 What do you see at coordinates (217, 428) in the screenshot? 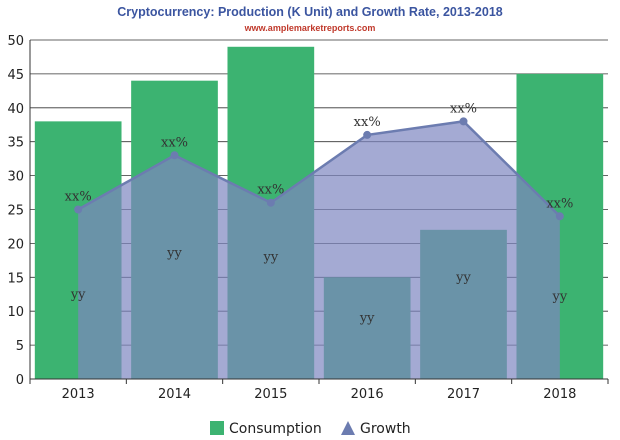
I see `legend-consumption-swatch` at bounding box center [217, 428].